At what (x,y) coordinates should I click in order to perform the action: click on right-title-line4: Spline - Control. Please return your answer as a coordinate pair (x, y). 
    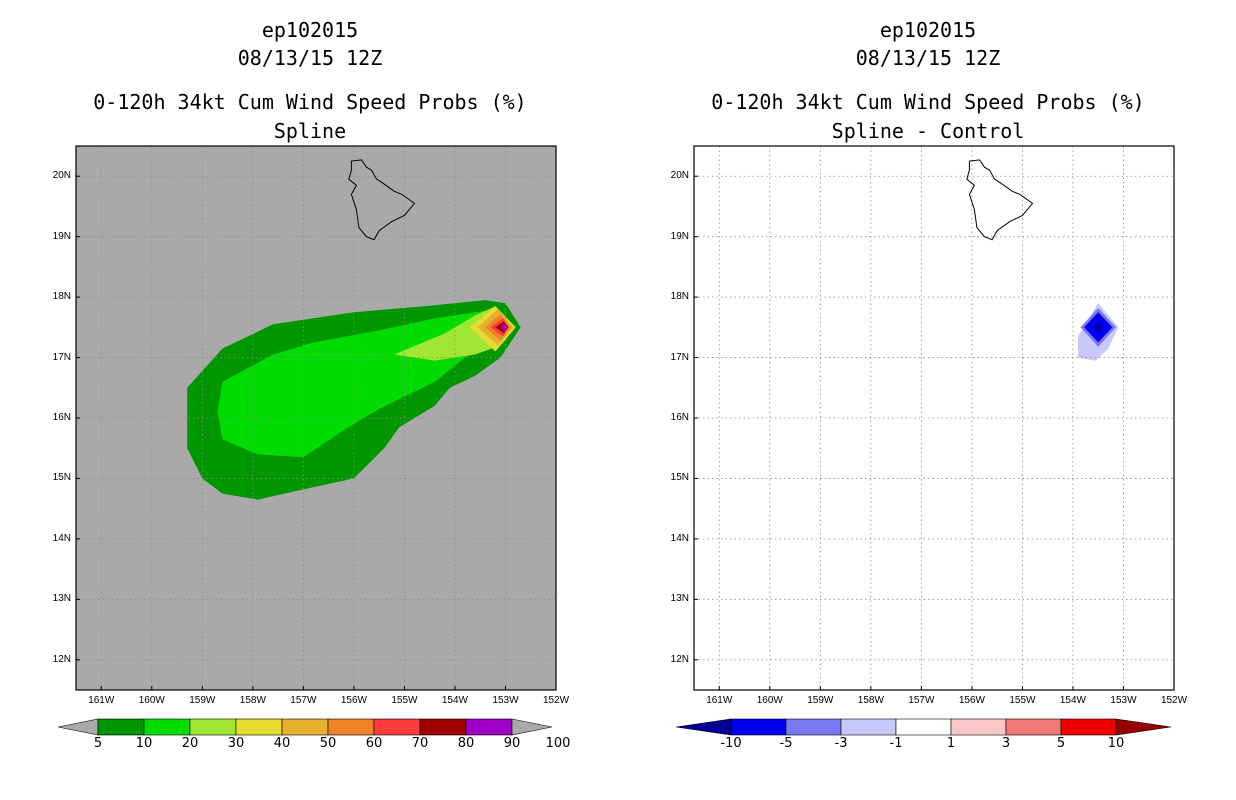
    Looking at the image, I should click on (928, 131).